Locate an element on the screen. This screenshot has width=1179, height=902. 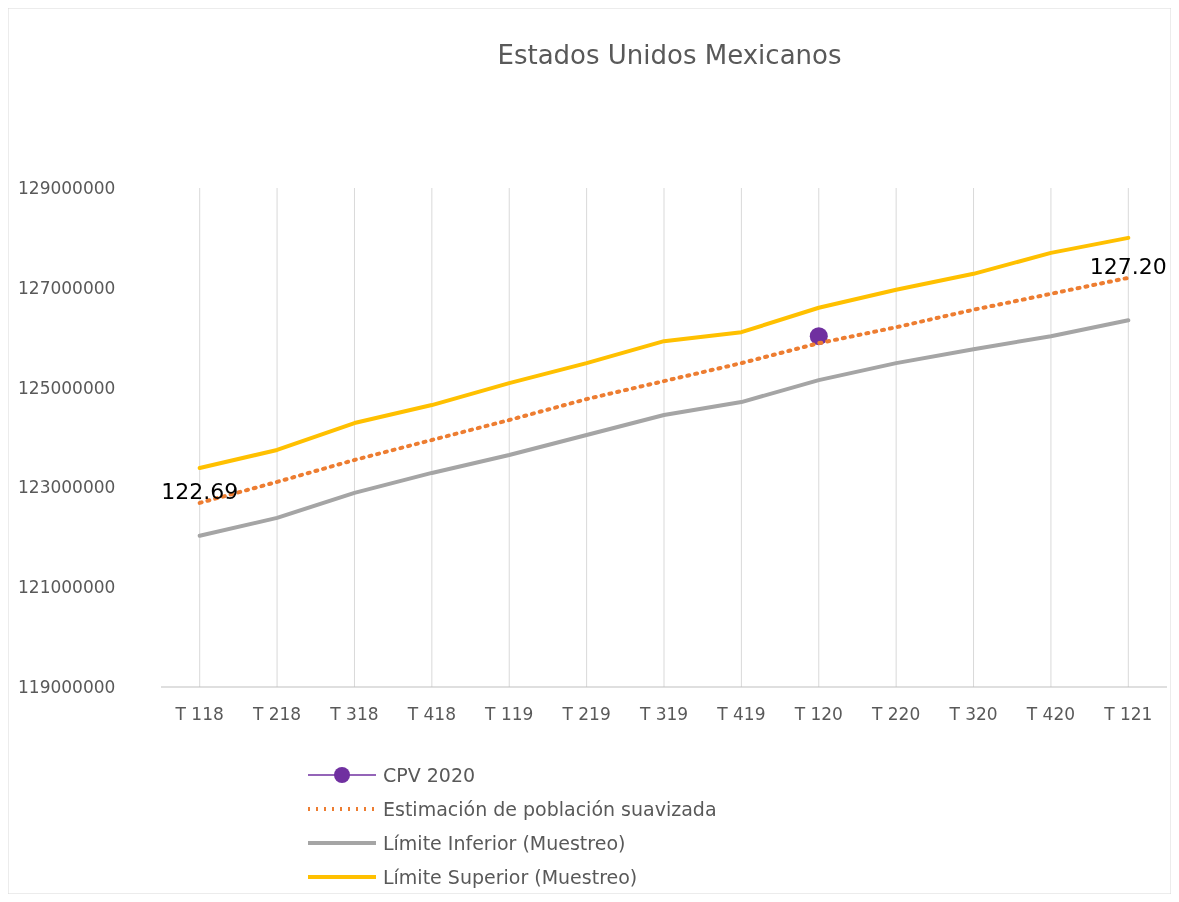
legend-label: Límite Superior (Muestreo) is located at coordinates (510, 876).